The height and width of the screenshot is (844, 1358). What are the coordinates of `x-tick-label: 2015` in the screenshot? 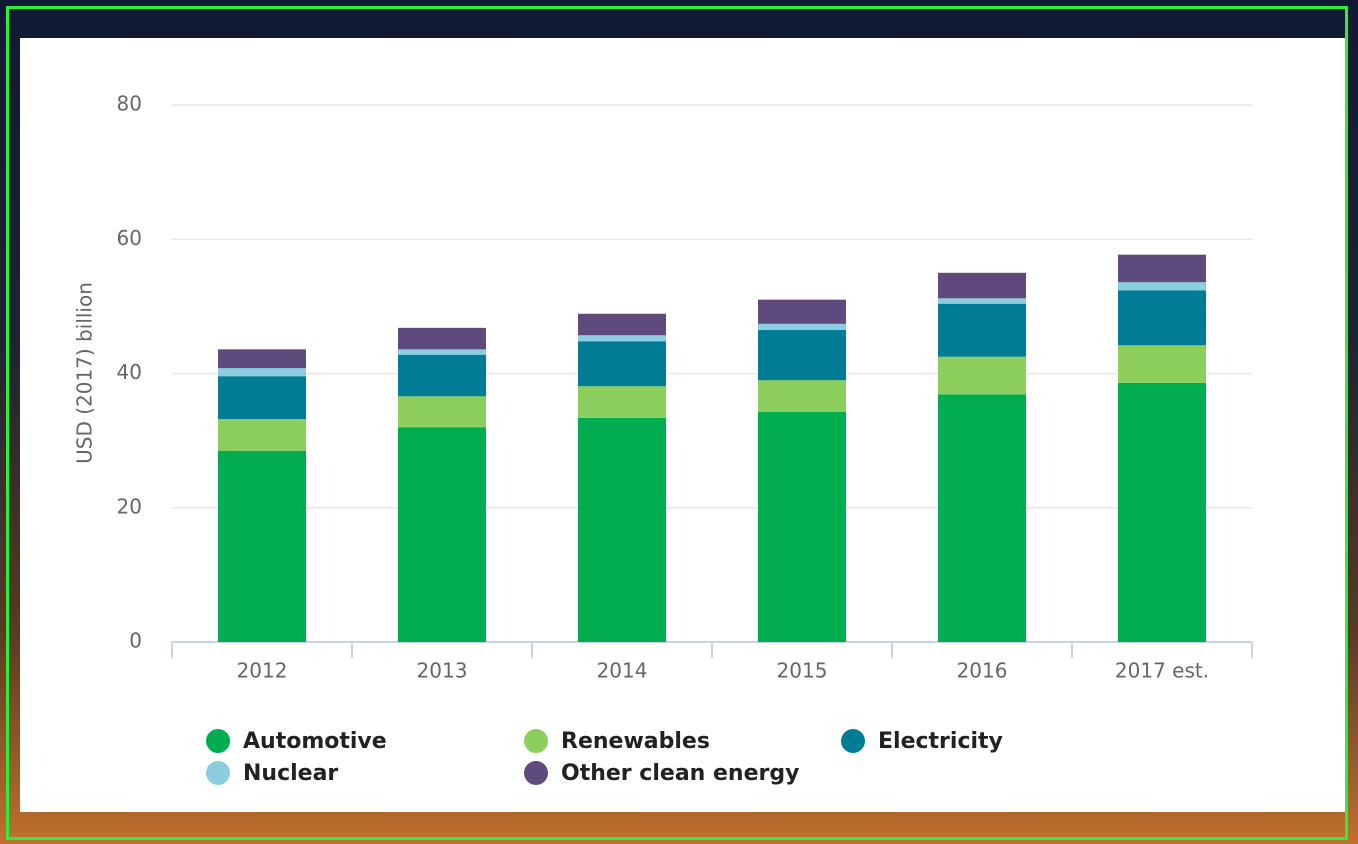 It's located at (802, 671).